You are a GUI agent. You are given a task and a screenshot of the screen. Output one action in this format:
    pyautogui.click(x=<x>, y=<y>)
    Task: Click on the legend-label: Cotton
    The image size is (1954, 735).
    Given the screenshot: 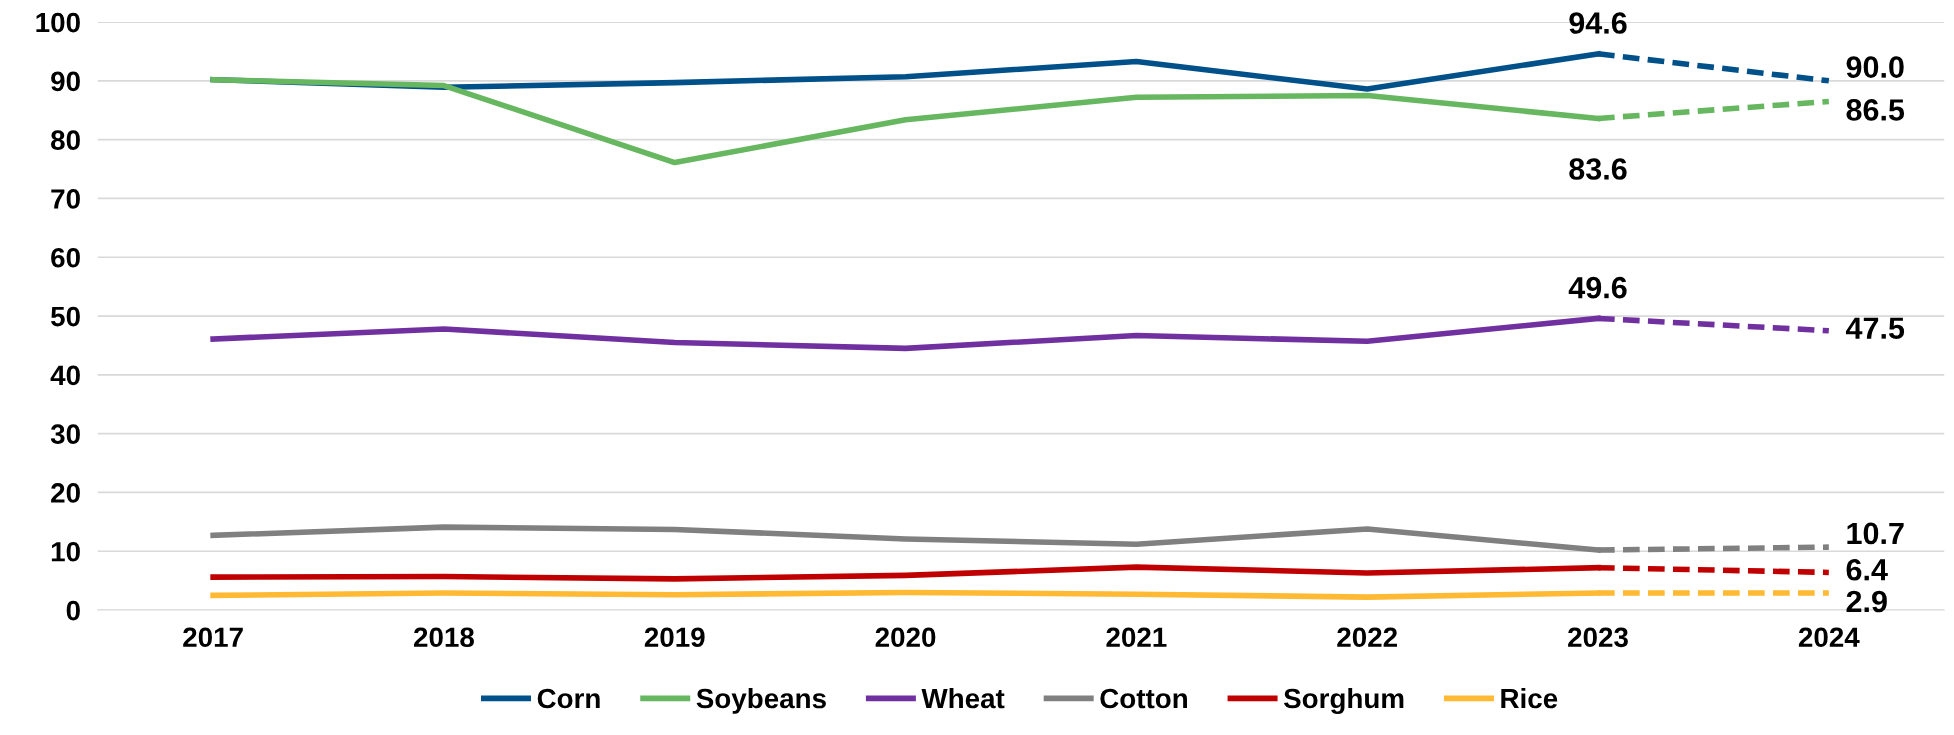 What is the action you would take?
    pyautogui.click(x=1143, y=698)
    